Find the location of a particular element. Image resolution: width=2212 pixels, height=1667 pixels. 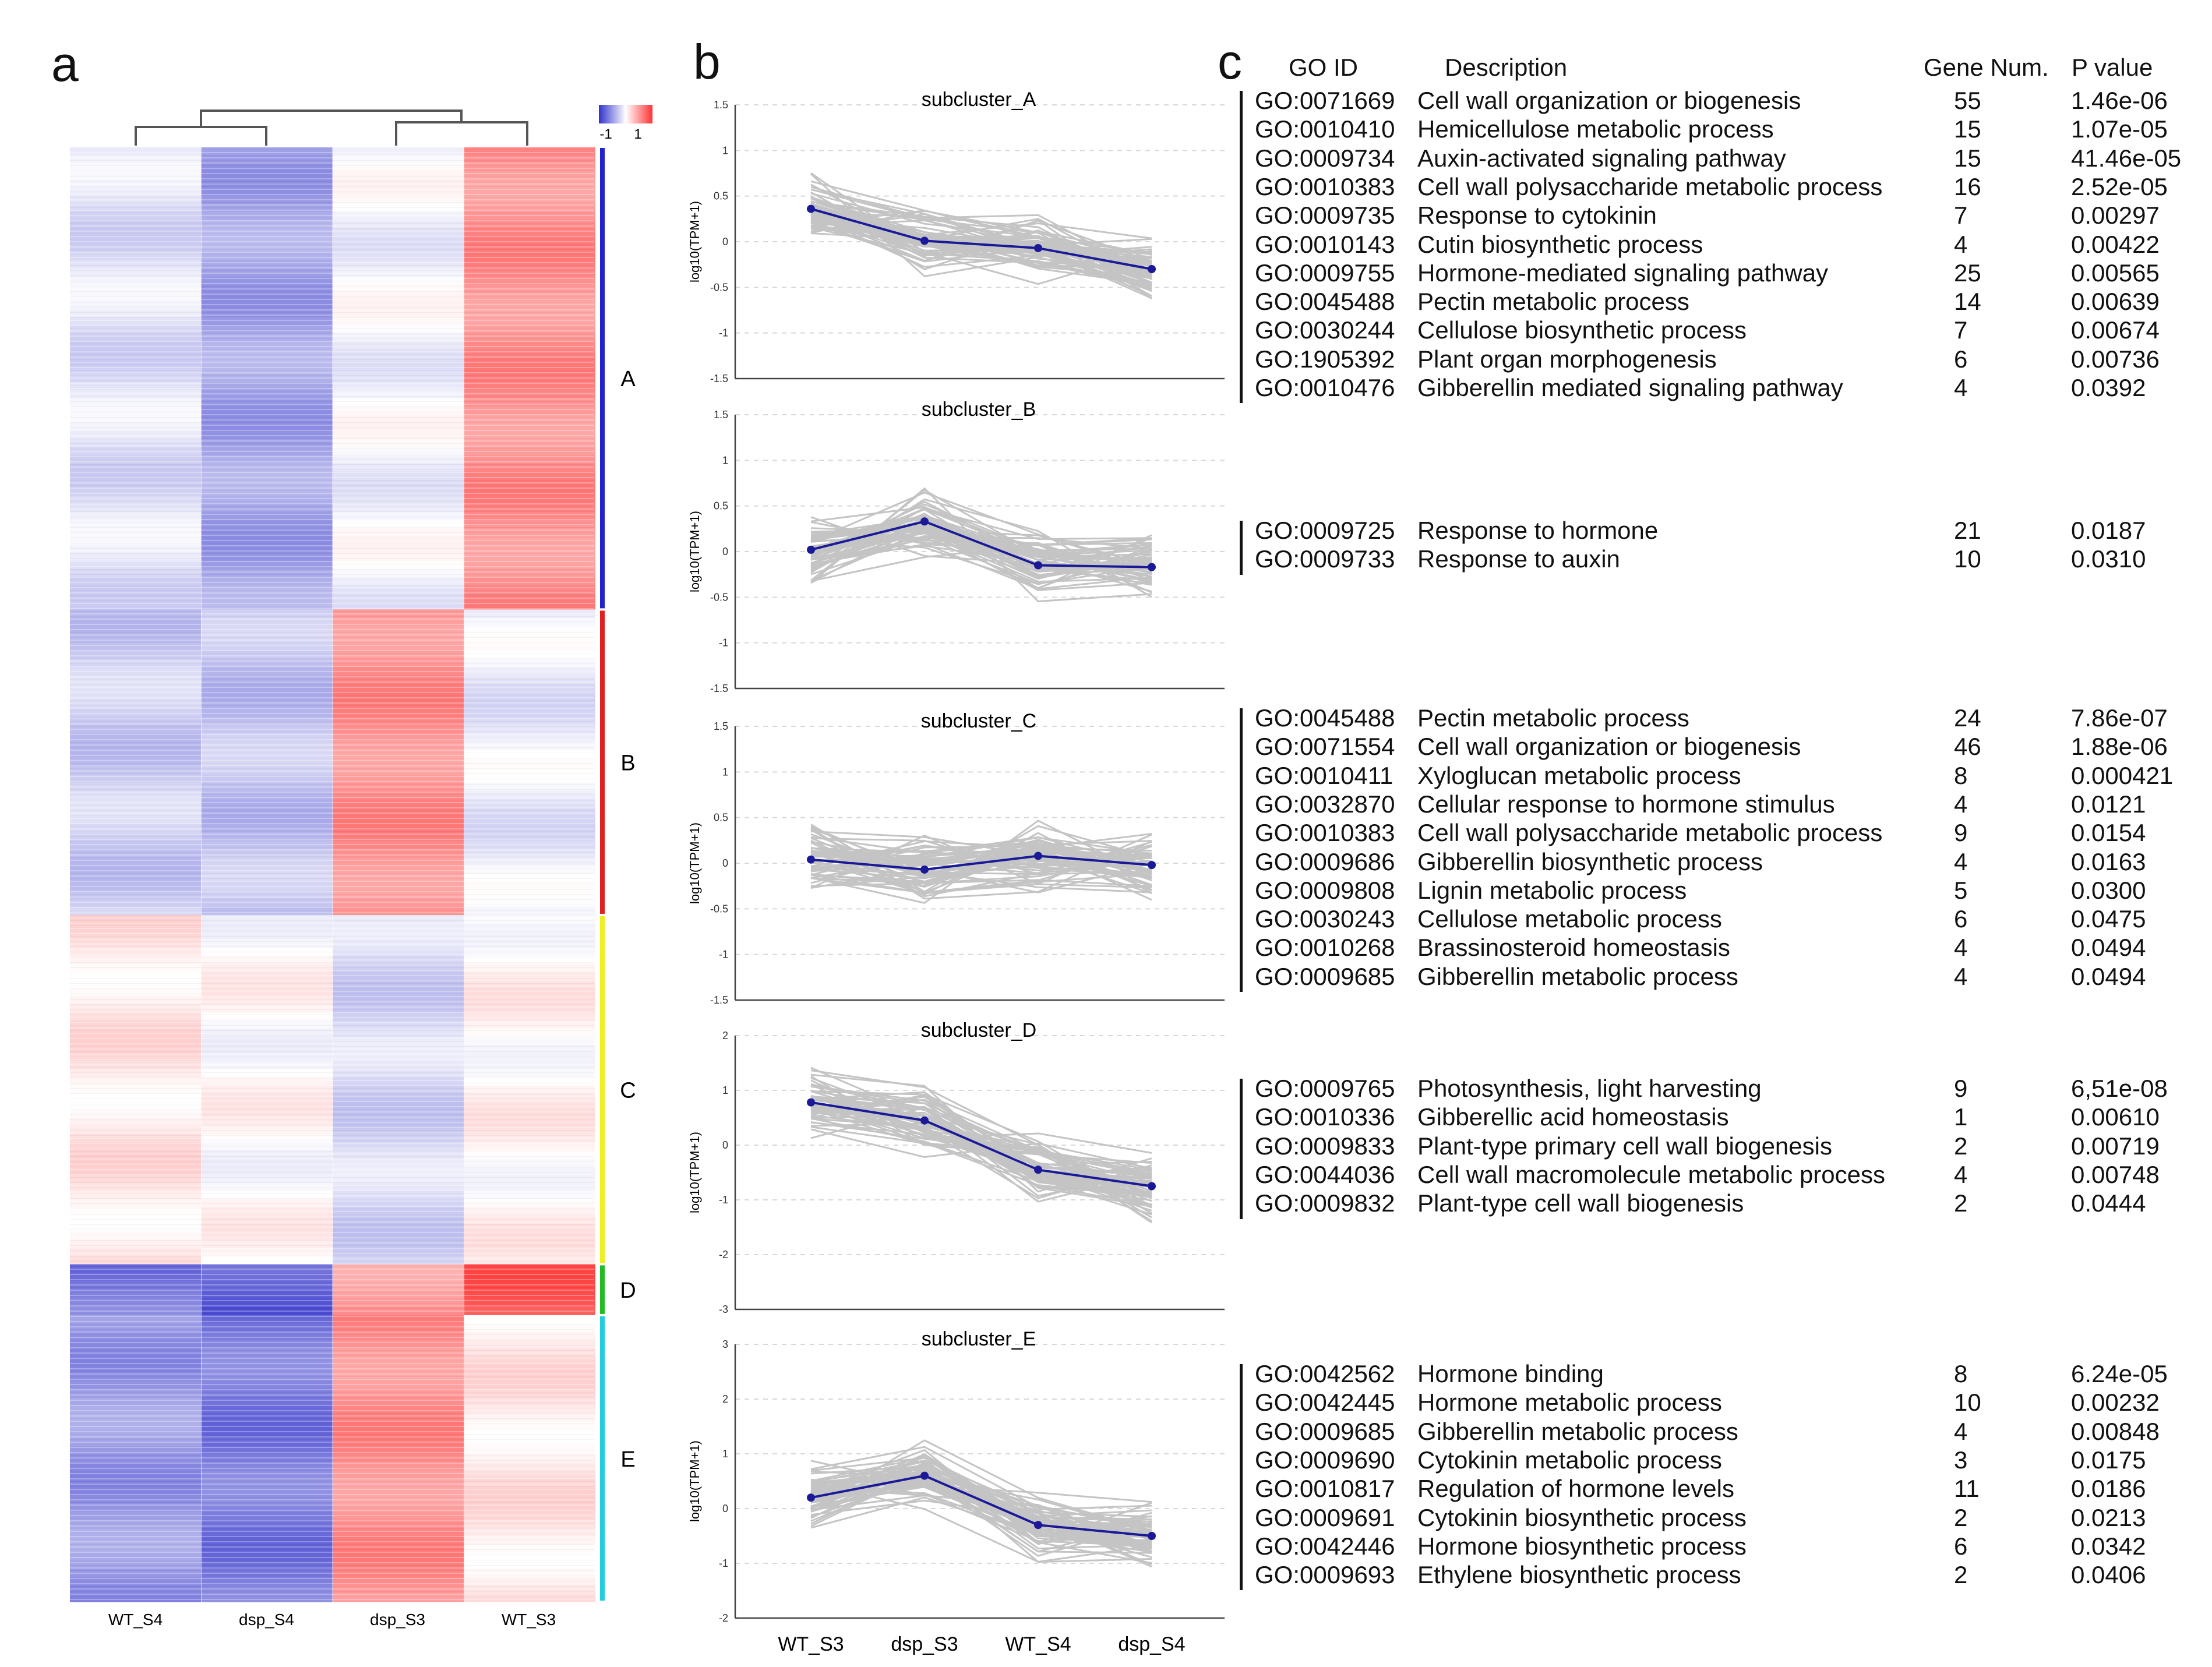

go-id: GO:0009685 is located at coordinates (1325, 1431).